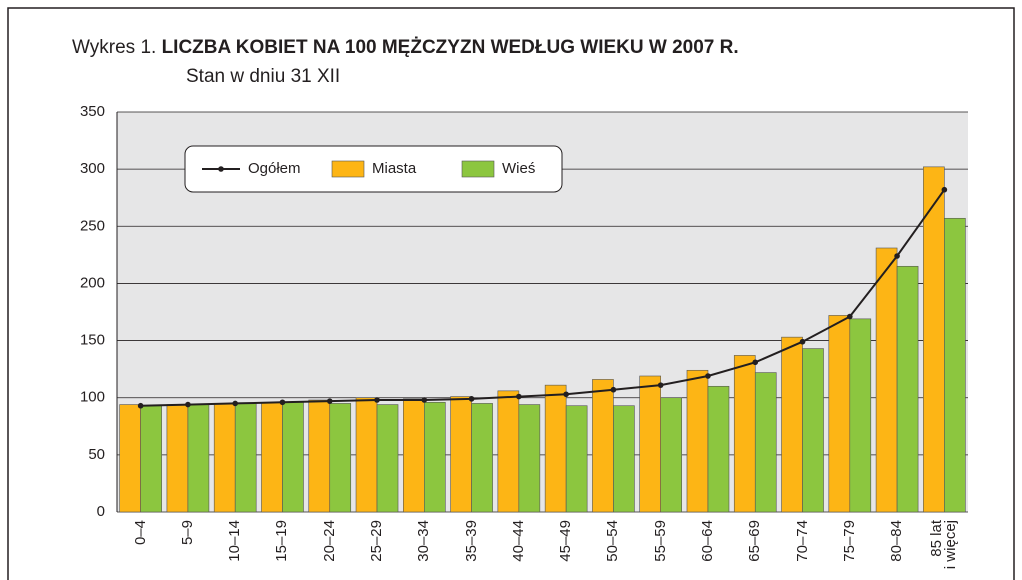  I want to click on x-tick-label: 80–84, so click(896, 541).